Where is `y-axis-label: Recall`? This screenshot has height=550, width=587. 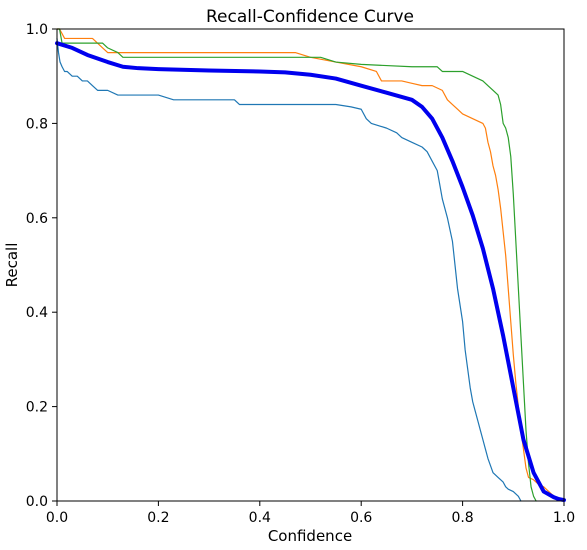
y-axis-label: Recall is located at coordinates (12, 265).